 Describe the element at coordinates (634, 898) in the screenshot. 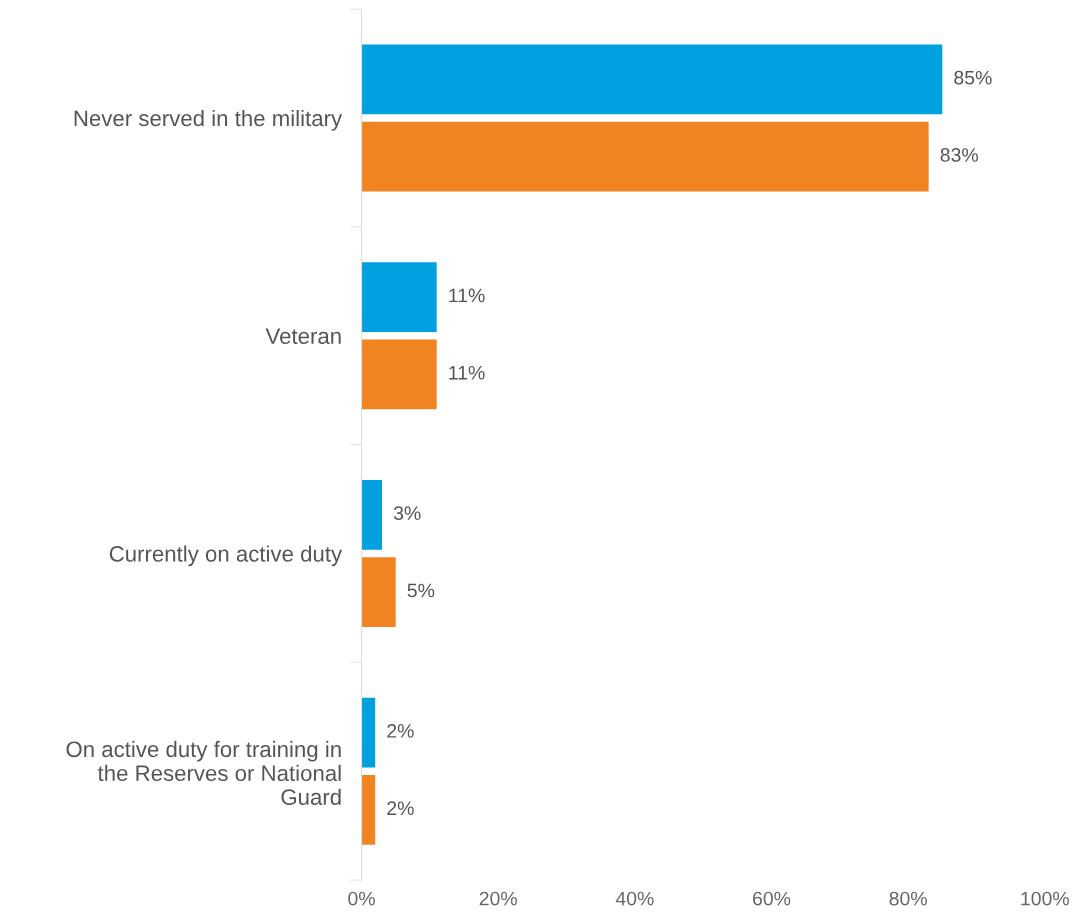

I see `x-tick-label: 40%` at that location.